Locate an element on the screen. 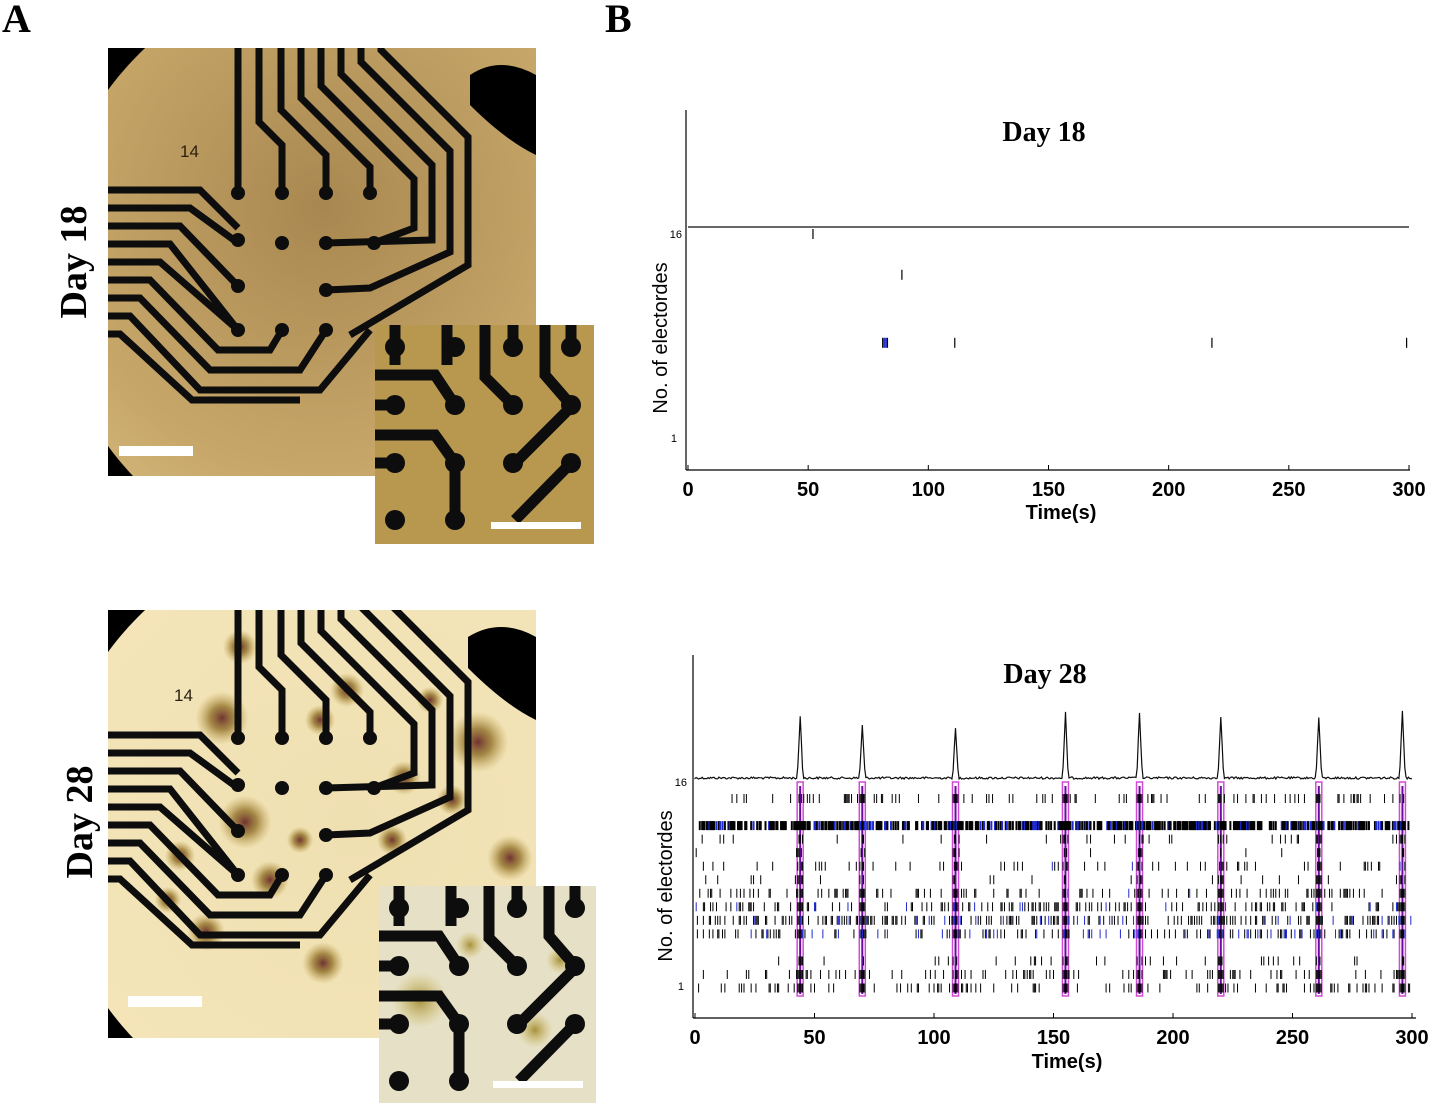  electrode-number-day28: 14 is located at coordinates (183, 695).